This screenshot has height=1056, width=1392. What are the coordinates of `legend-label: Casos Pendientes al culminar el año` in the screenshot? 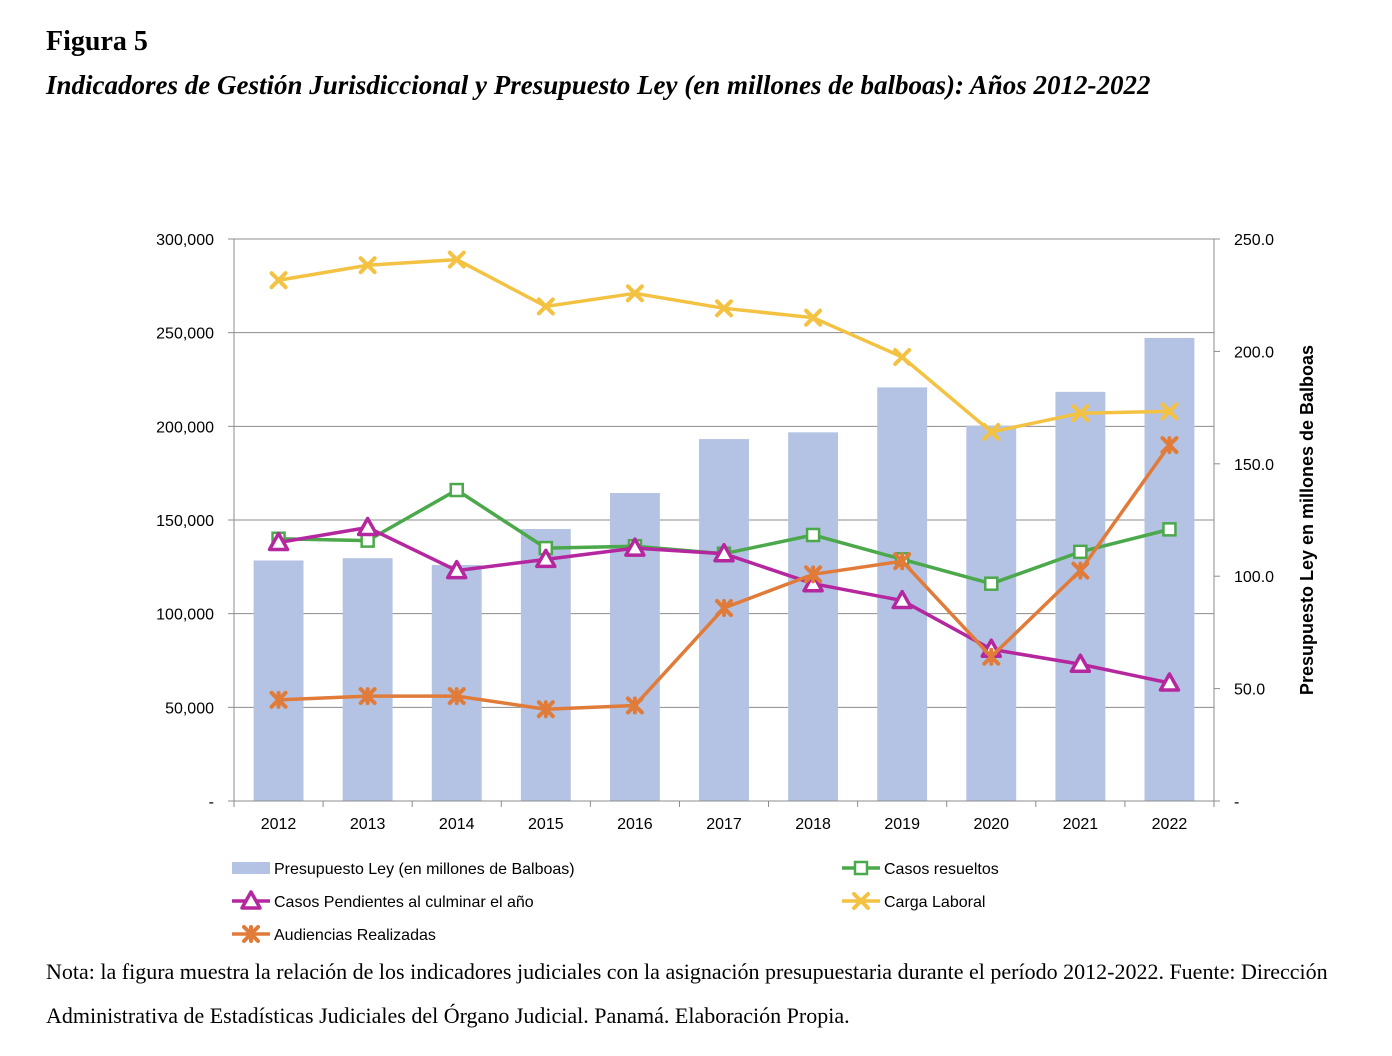 It's located at (404, 902).